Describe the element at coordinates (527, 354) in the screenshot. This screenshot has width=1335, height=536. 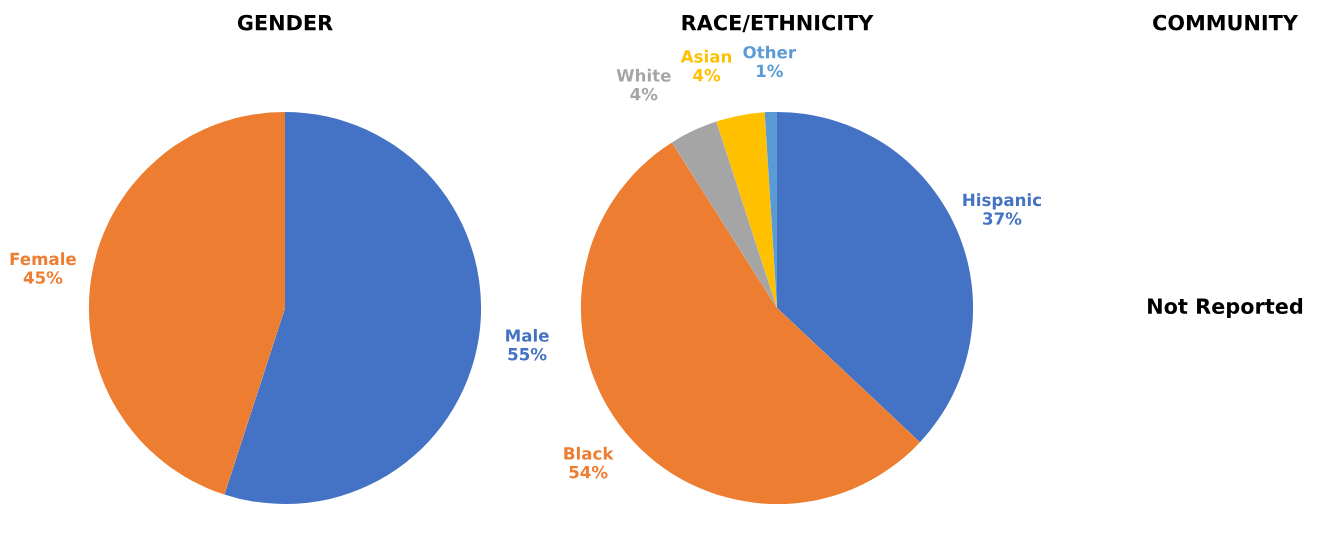
I see `data-label: 55%` at that location.